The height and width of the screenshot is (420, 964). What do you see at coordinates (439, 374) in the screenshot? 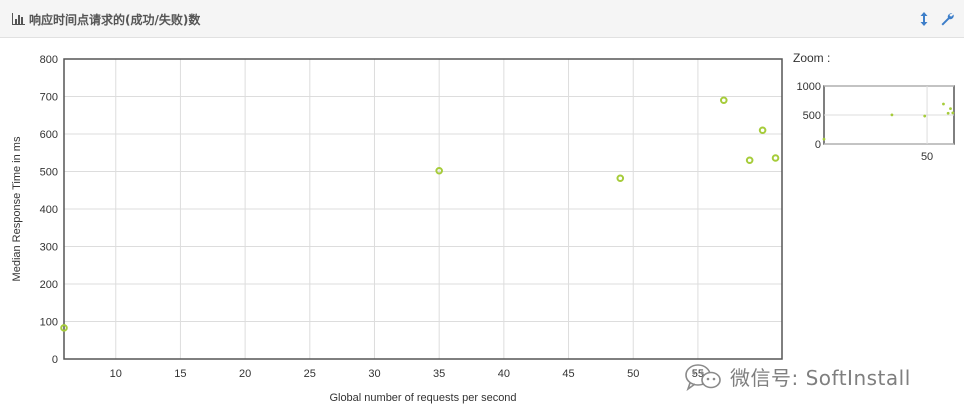
I see `x-tick-label: 35` at bounding box center [439, 374].